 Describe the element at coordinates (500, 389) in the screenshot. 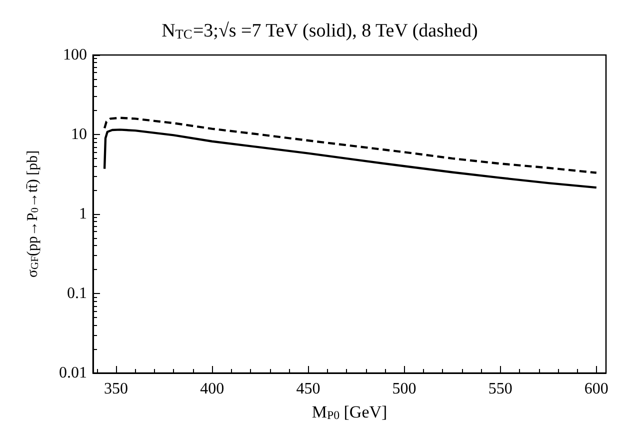

I see `x-tick-label: 550` at that location.